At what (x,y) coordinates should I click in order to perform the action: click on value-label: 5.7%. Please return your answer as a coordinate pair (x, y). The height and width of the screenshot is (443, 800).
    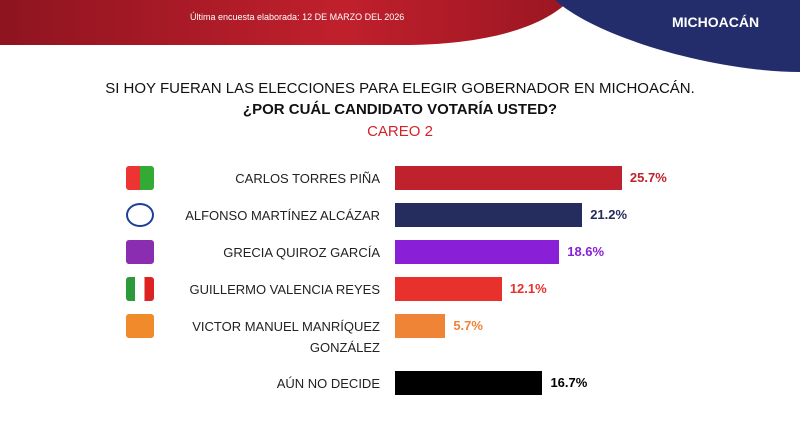
    Looking at the image, I should click on (468, 325).